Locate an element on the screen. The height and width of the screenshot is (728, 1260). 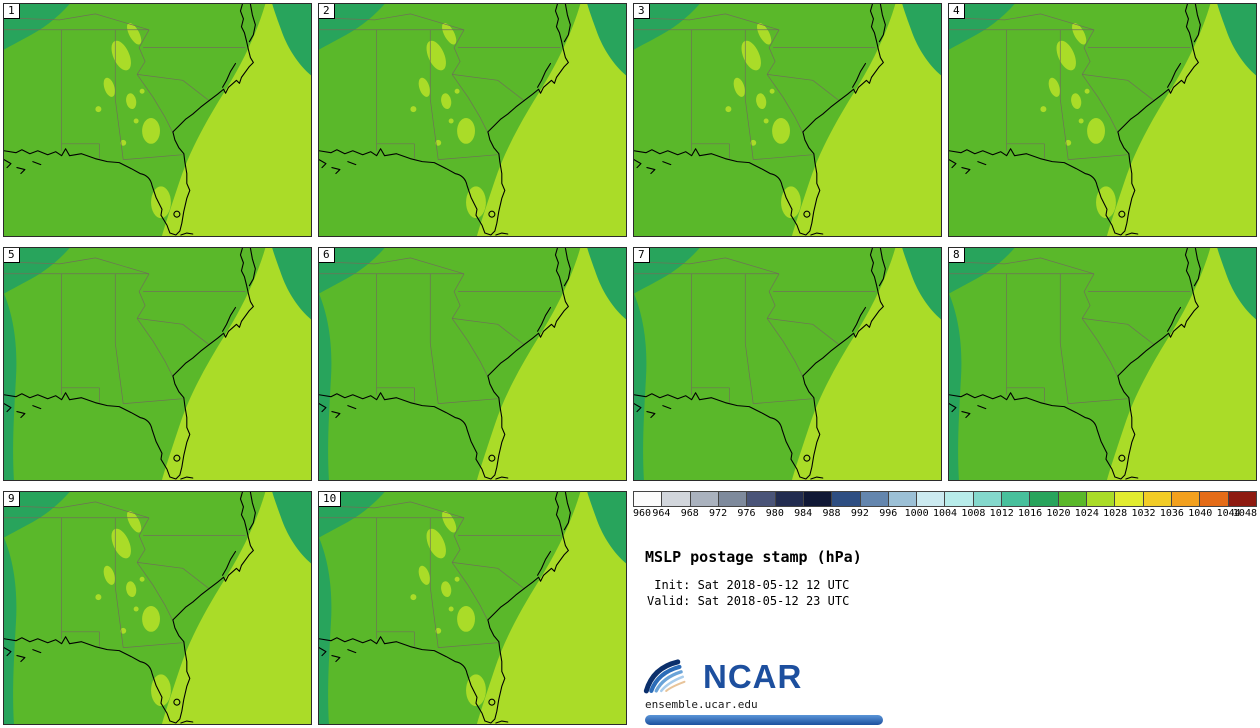
ncar-logo: NCAR is located at coordinates (950, 676).